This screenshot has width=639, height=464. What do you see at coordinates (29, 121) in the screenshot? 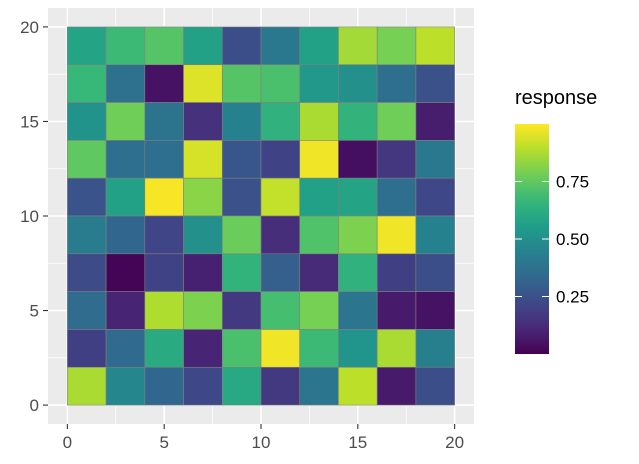
I see `y-tick-label: 15` at bounding box center [29, 121].